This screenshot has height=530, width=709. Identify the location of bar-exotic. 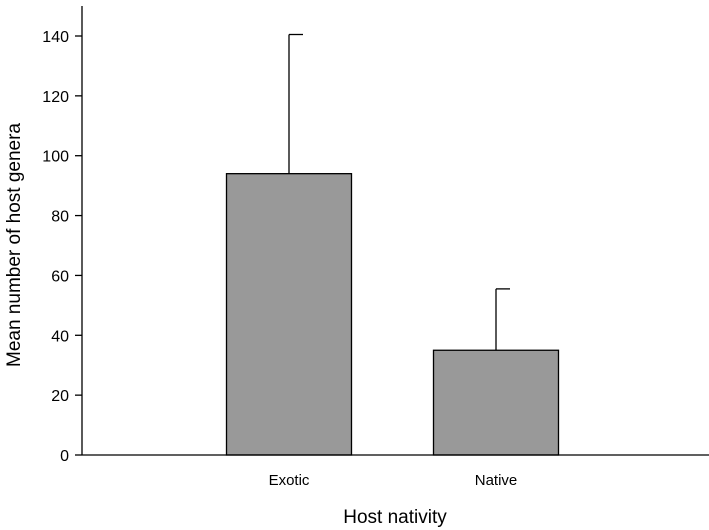
(289, 314).